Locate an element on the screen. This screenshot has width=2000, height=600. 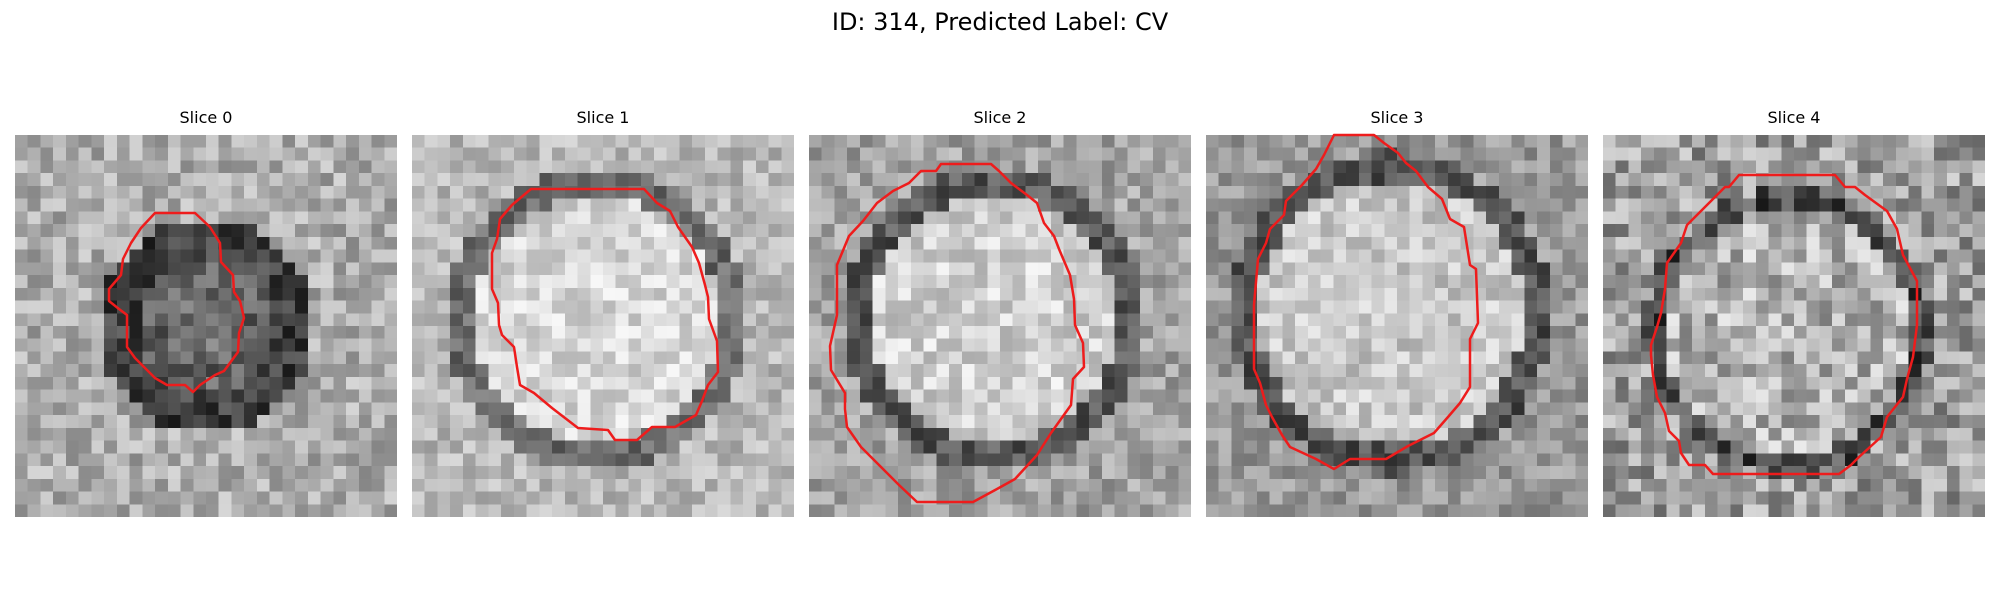
slice-panel-2: Slice 2 is located at coordinates (1000, 311).